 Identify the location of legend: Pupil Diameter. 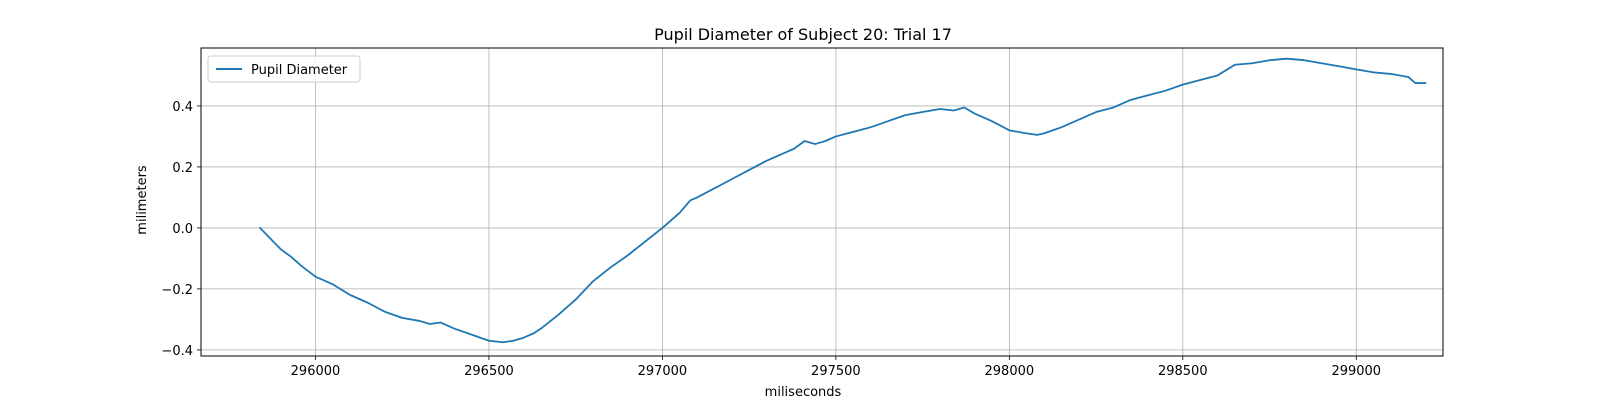
(284, 69).